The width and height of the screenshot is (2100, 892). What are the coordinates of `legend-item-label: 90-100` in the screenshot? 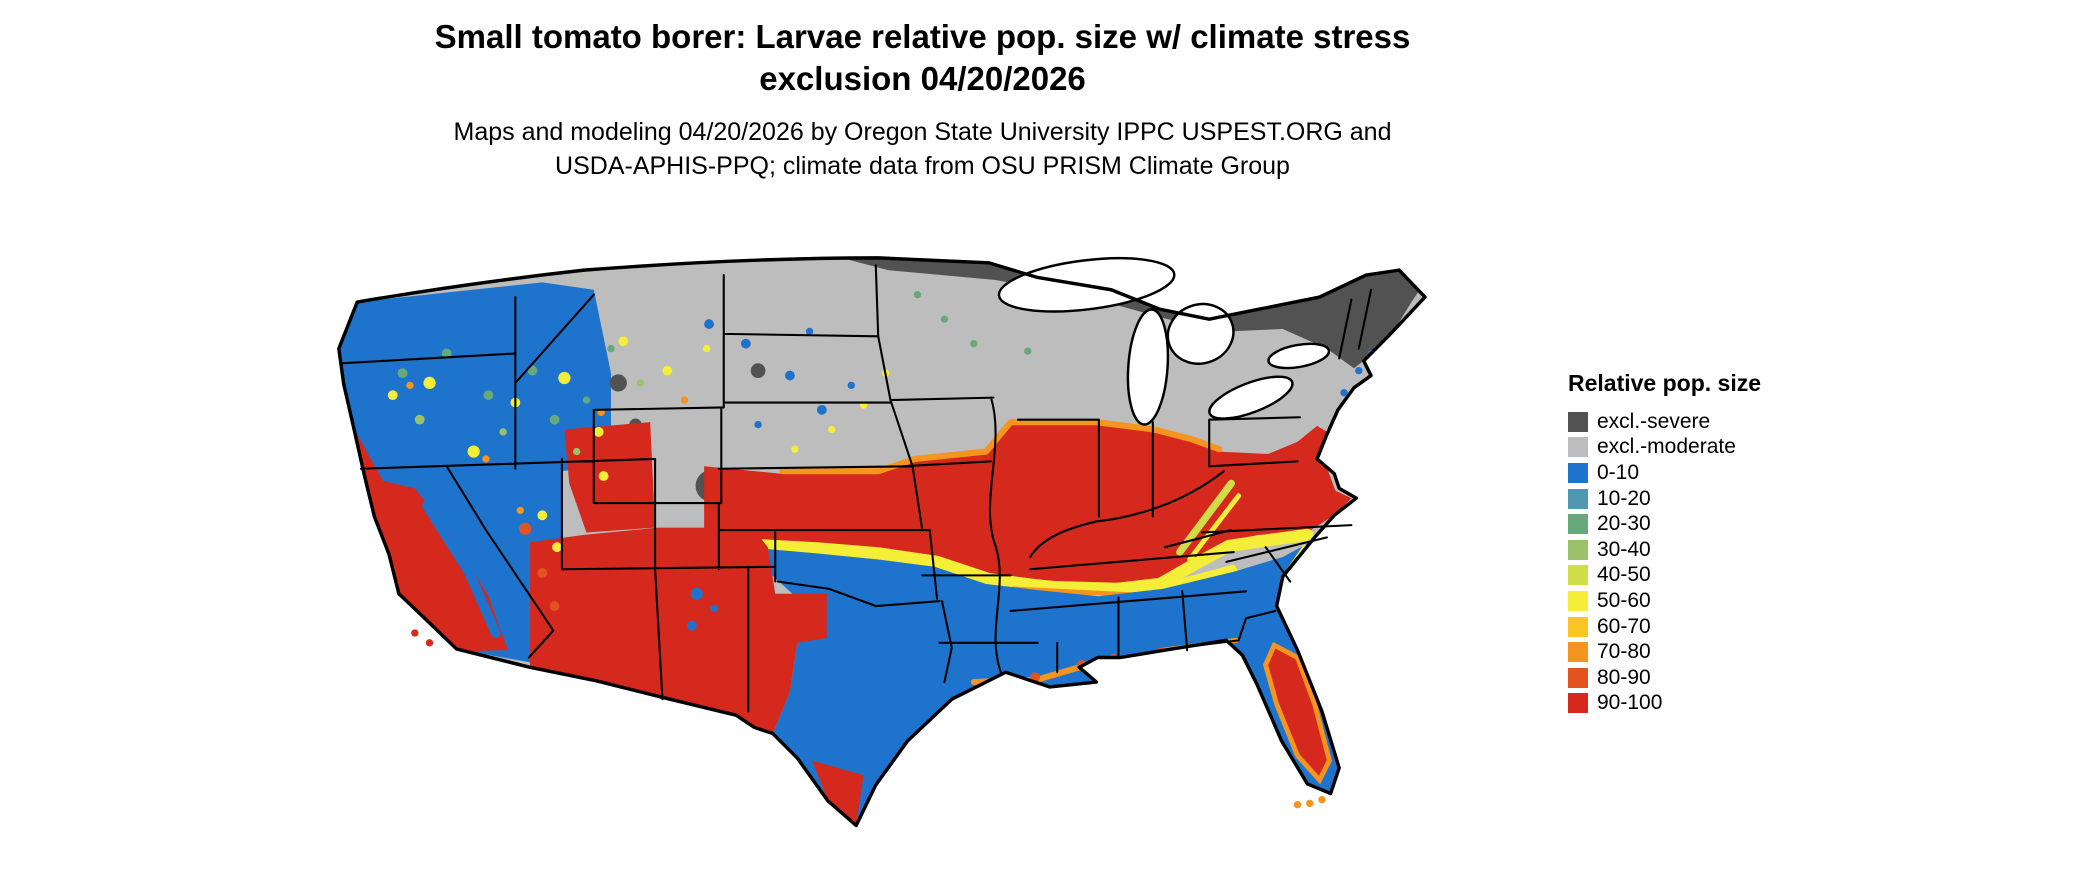 It's located at (1630, 703).